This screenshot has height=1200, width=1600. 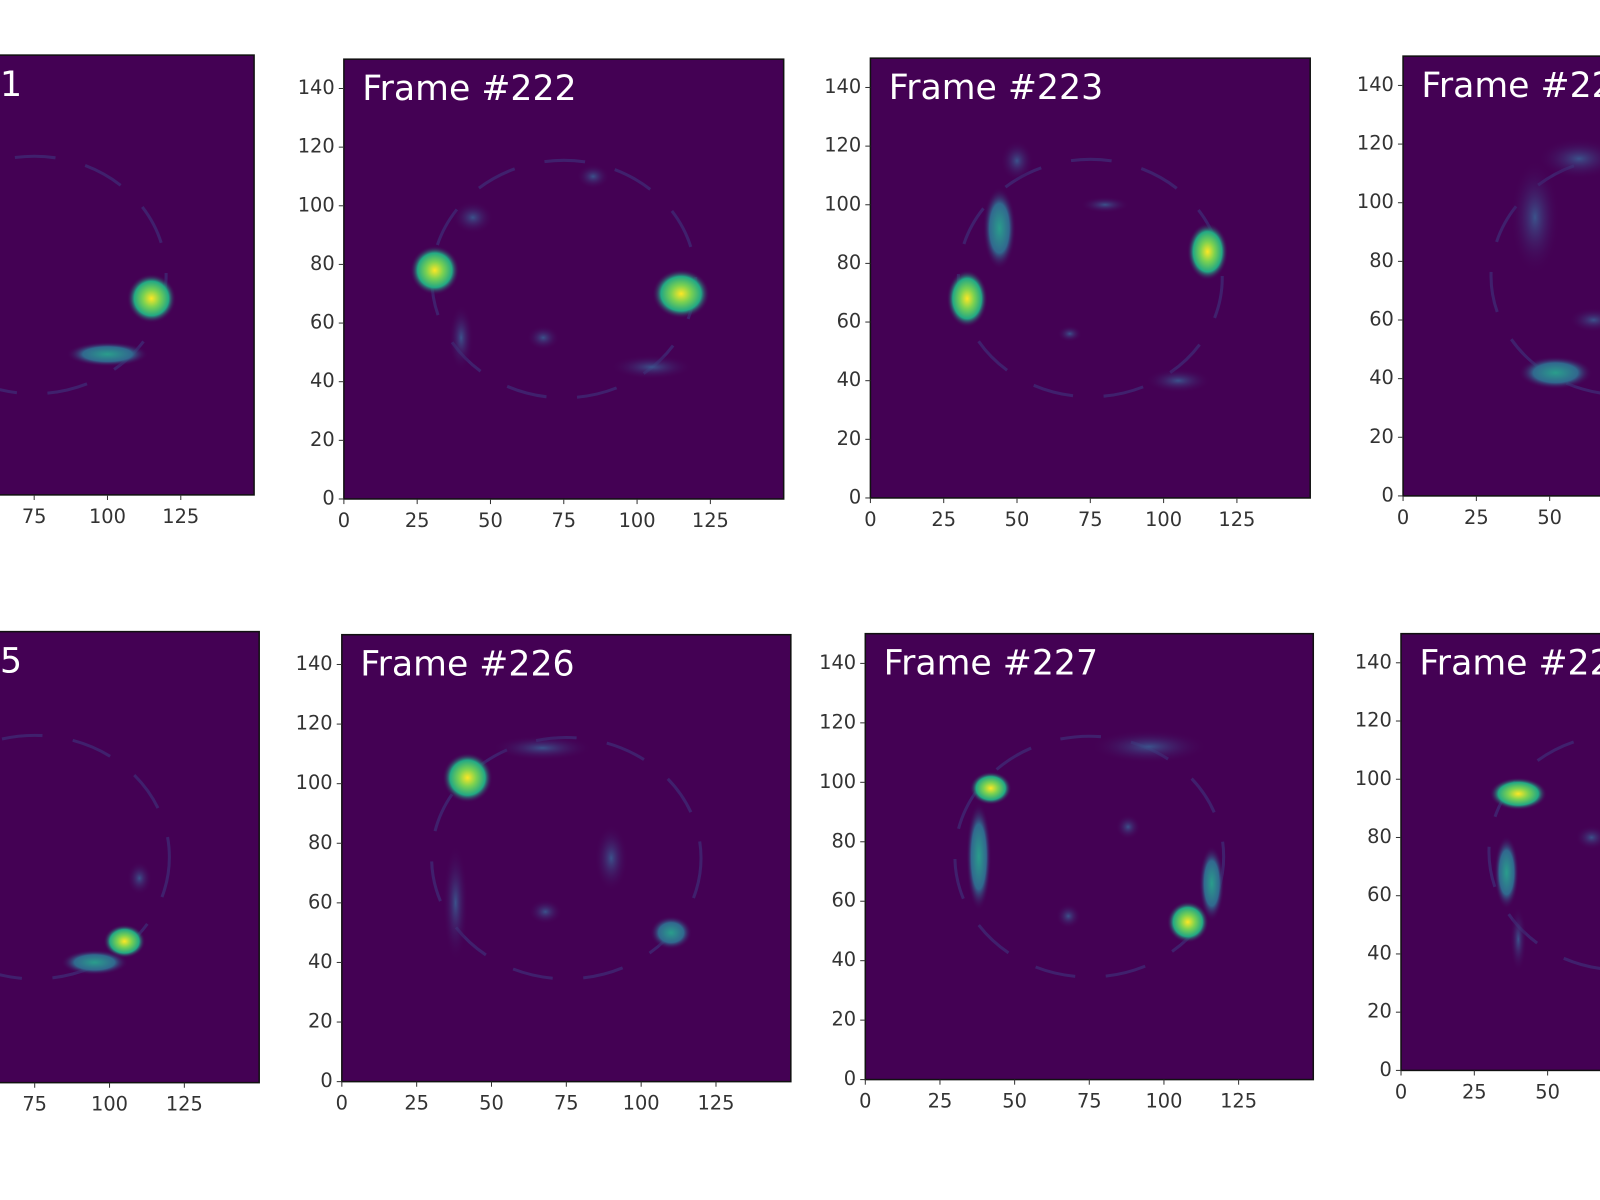 What do you see at coordinates (467, 665) in the screenshot?
I see `panel-title: Frame #226` at bounding box center [467, 665].